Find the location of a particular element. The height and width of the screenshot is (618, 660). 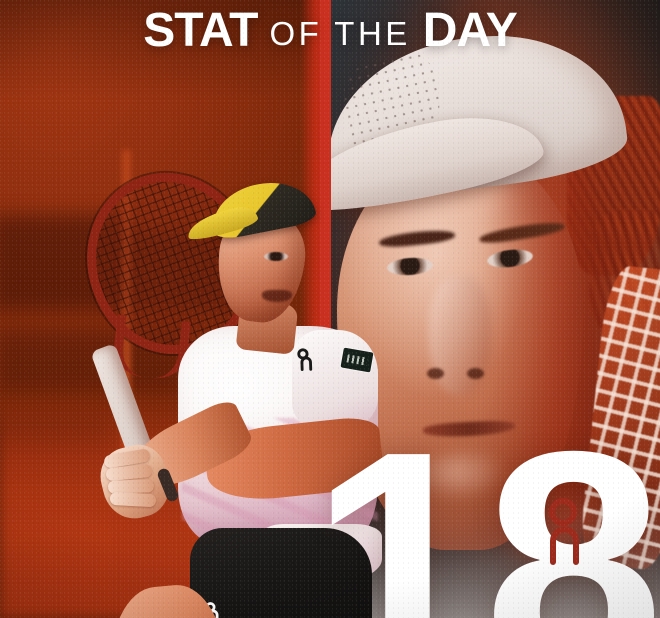

title-word-day: DAY is located at coordinates (470, 30).